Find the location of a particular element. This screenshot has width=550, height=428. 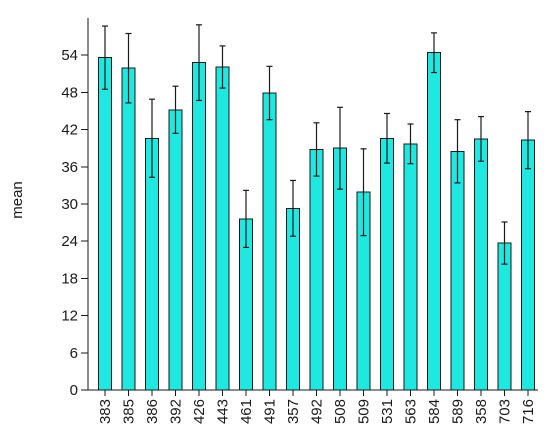

x-tick-label: 358 is located at coordinates (481, 411).